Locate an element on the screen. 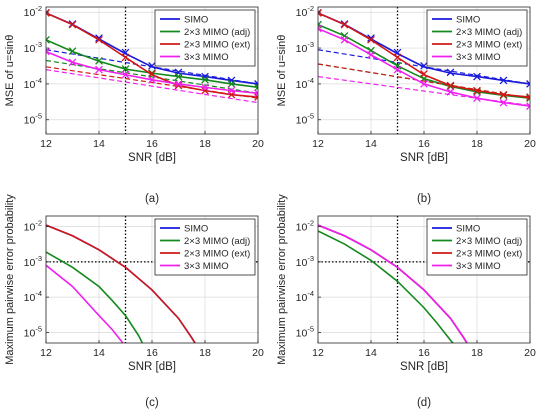  series-2-line is located at coordinates (121, 283).